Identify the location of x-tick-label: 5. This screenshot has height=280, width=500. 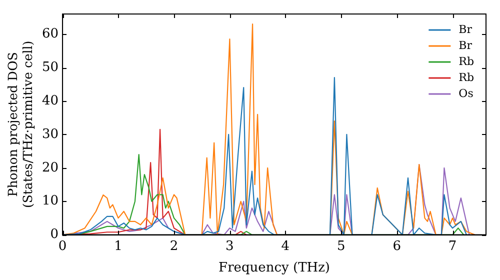
(341, 246).